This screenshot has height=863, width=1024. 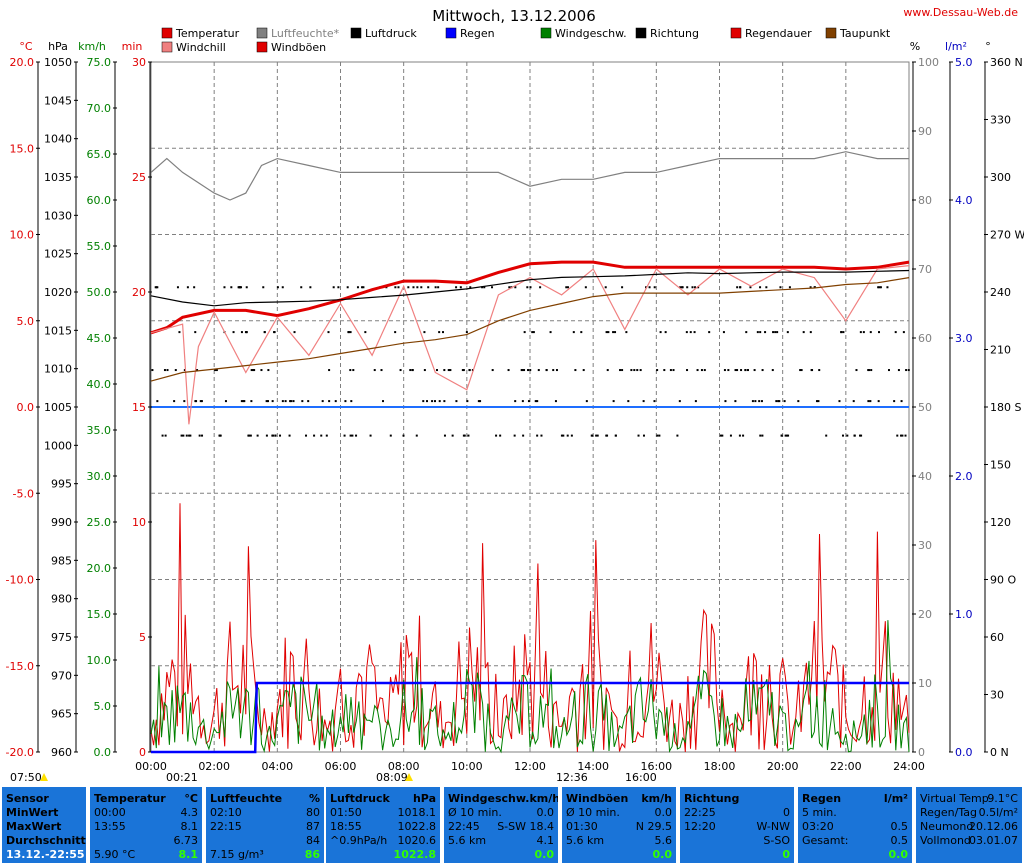 I want to click on temp-tick-label: -20.0, so click(x=20, y=752).